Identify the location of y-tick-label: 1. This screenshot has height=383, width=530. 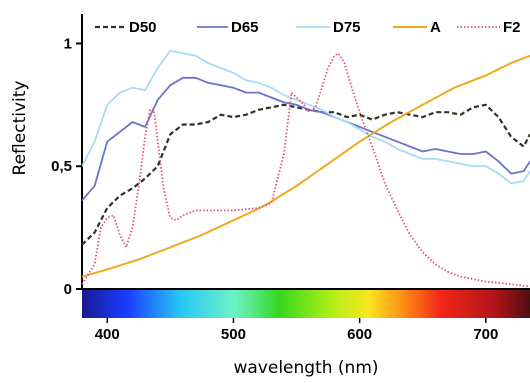
(68, 43).